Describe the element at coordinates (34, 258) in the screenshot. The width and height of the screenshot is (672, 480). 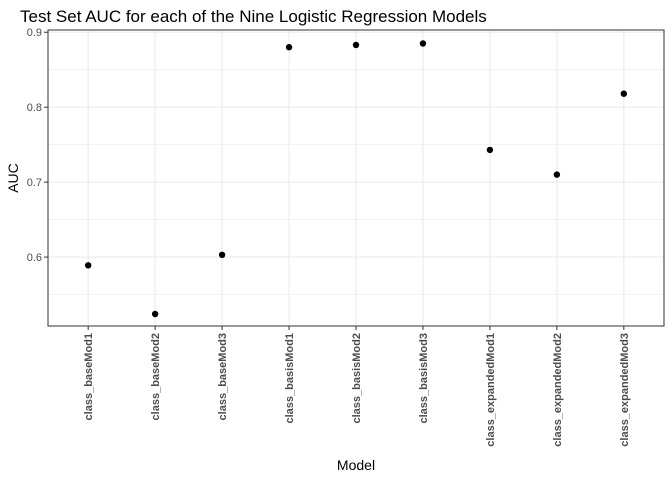
I see `y-tick-label: 0.6` at that location.